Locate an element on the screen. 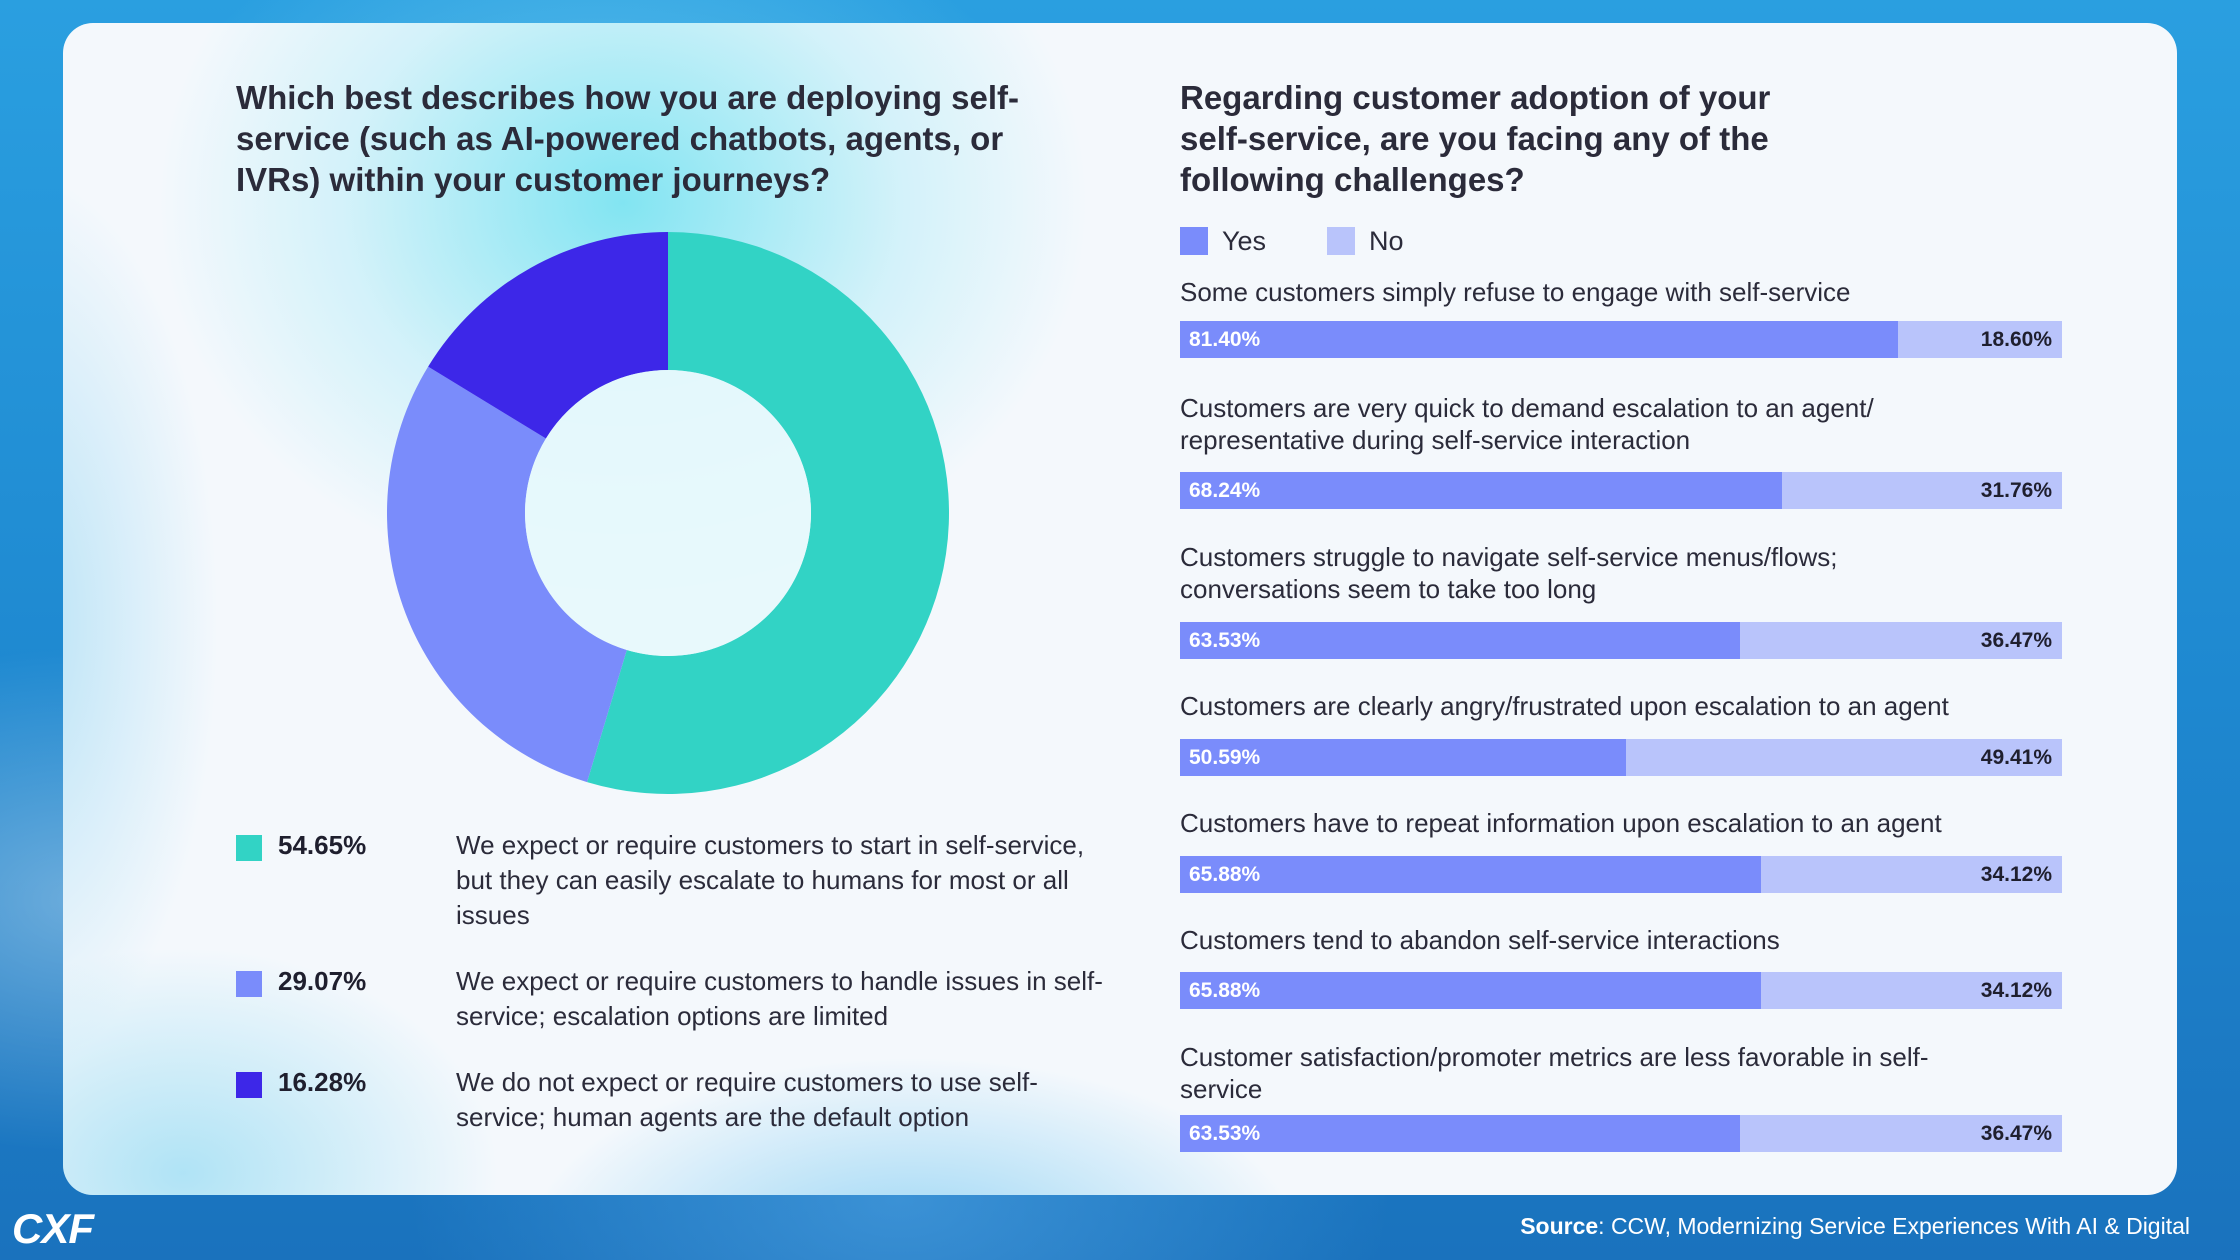 The height and width of the screenshot is (1260, 2240). bar-value-yes: 81.40% is located at coordinates (1225, 339).